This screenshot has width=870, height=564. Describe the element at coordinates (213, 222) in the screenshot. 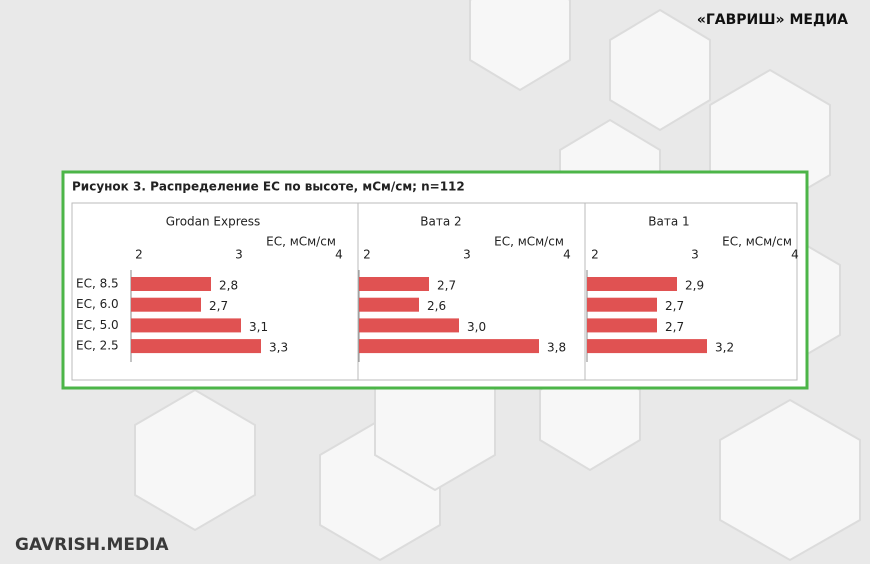

I see `chart-title: Grodan Express` at that location.